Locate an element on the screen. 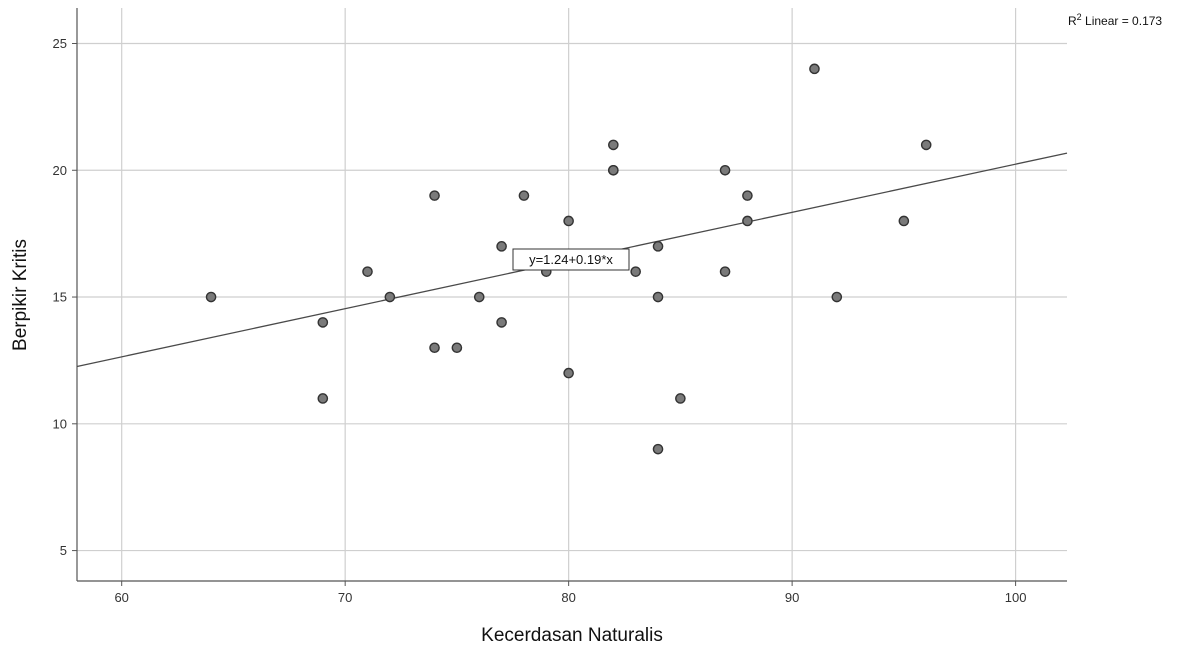 The width and height of the screenshot is (1196, 646). y-tick-labels: 5 10 15 20 25 is located at coordinates (65, 297).